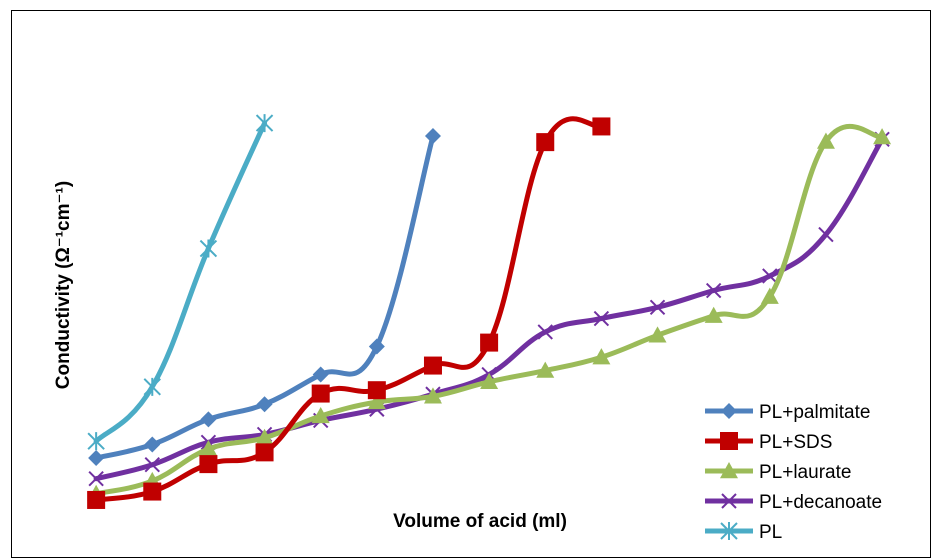  What do you see at coordinates (743, 532) in the screenshot?
I see `legend-item-4: PL` at bounding box center [743, 532].